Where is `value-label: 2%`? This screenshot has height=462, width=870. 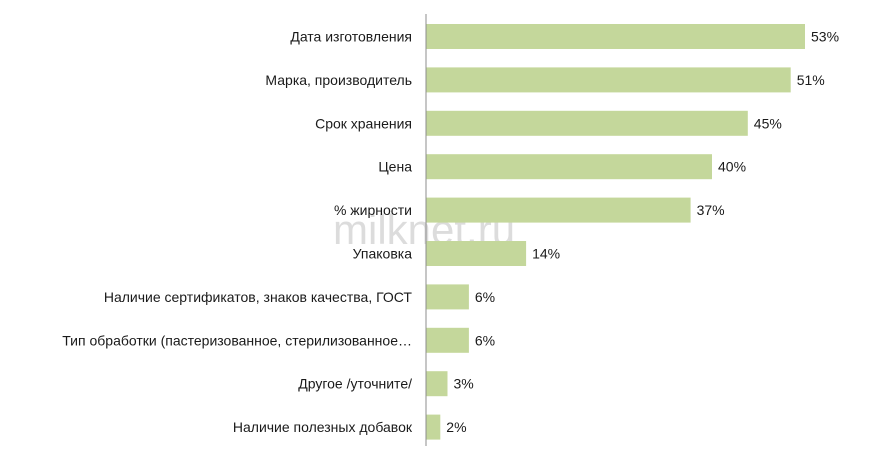
value-label: 2% is located at coordinates (456, 427).